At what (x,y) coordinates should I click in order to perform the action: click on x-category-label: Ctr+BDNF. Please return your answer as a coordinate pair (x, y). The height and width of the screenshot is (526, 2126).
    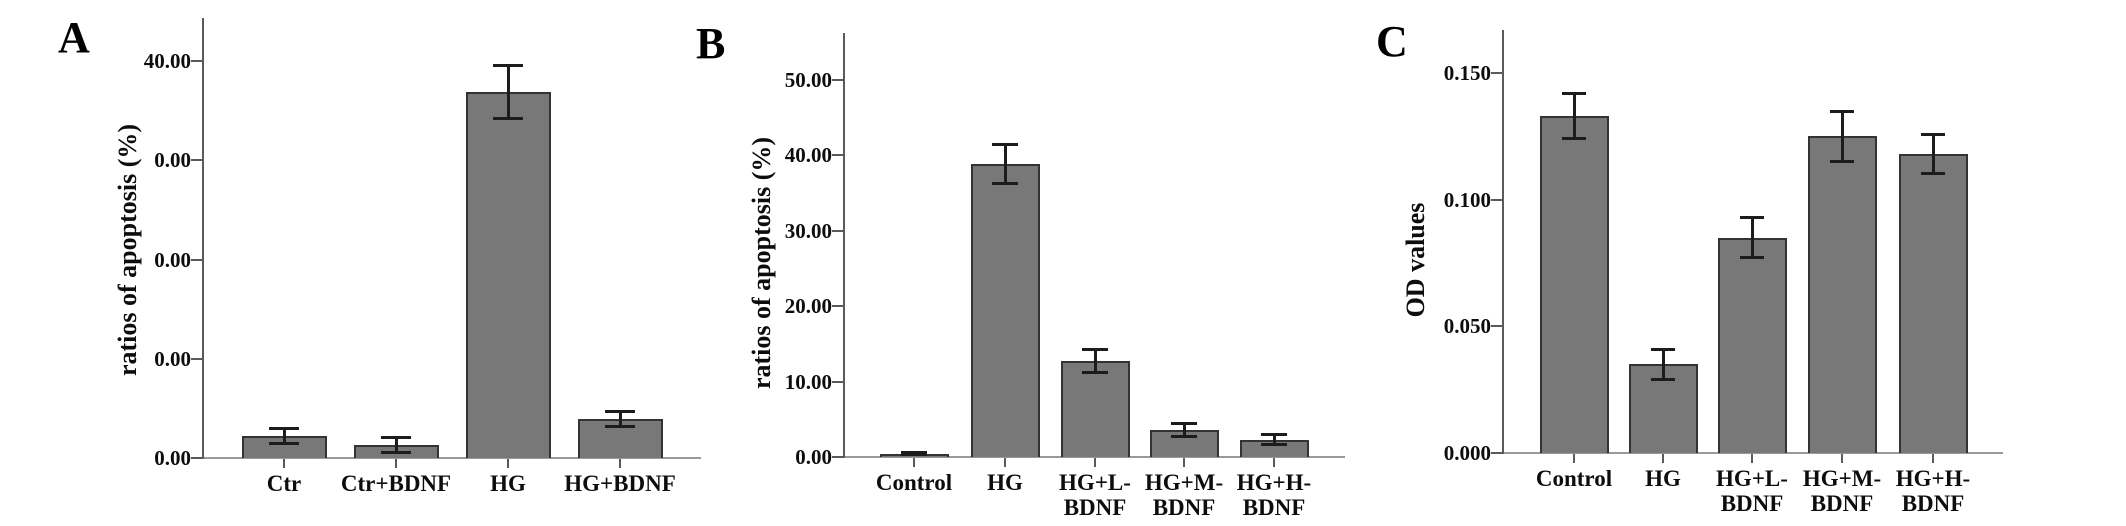
    Looking at the image, I should click on (396, 483).